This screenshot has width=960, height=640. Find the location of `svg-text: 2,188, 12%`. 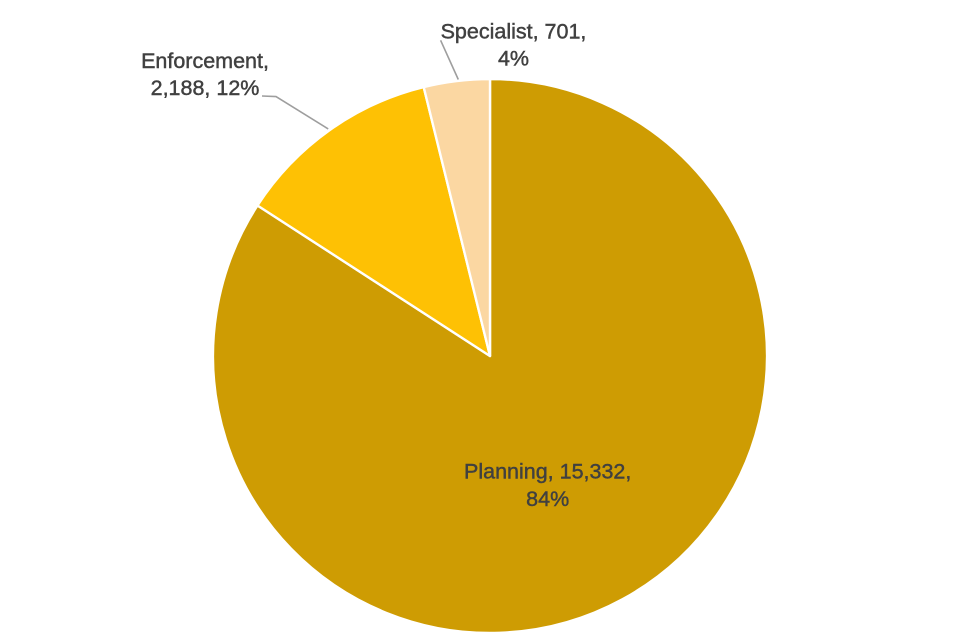

svg-text: 2,188, 12% is located at coordinates (205, 88).